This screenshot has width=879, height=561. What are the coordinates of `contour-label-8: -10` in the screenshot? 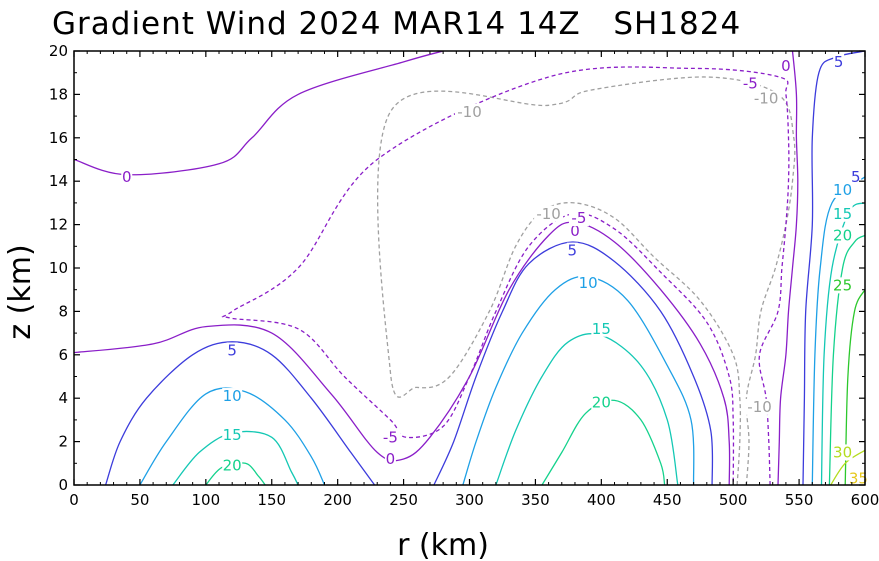 It's located at (766, 99).